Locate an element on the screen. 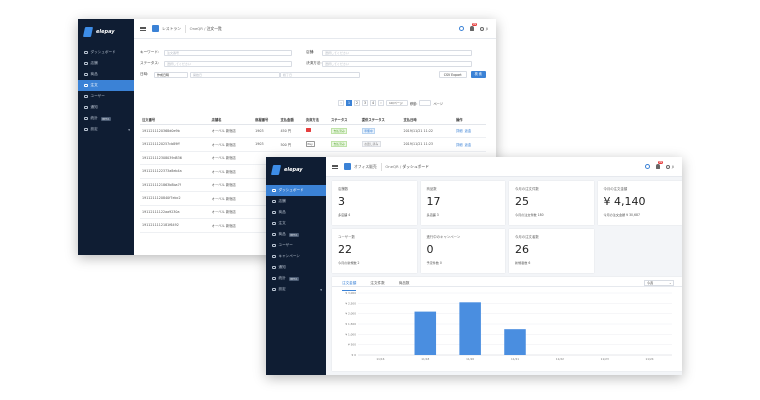  y-tick-label: ¥ 500 is located at coordinates (352, 345).